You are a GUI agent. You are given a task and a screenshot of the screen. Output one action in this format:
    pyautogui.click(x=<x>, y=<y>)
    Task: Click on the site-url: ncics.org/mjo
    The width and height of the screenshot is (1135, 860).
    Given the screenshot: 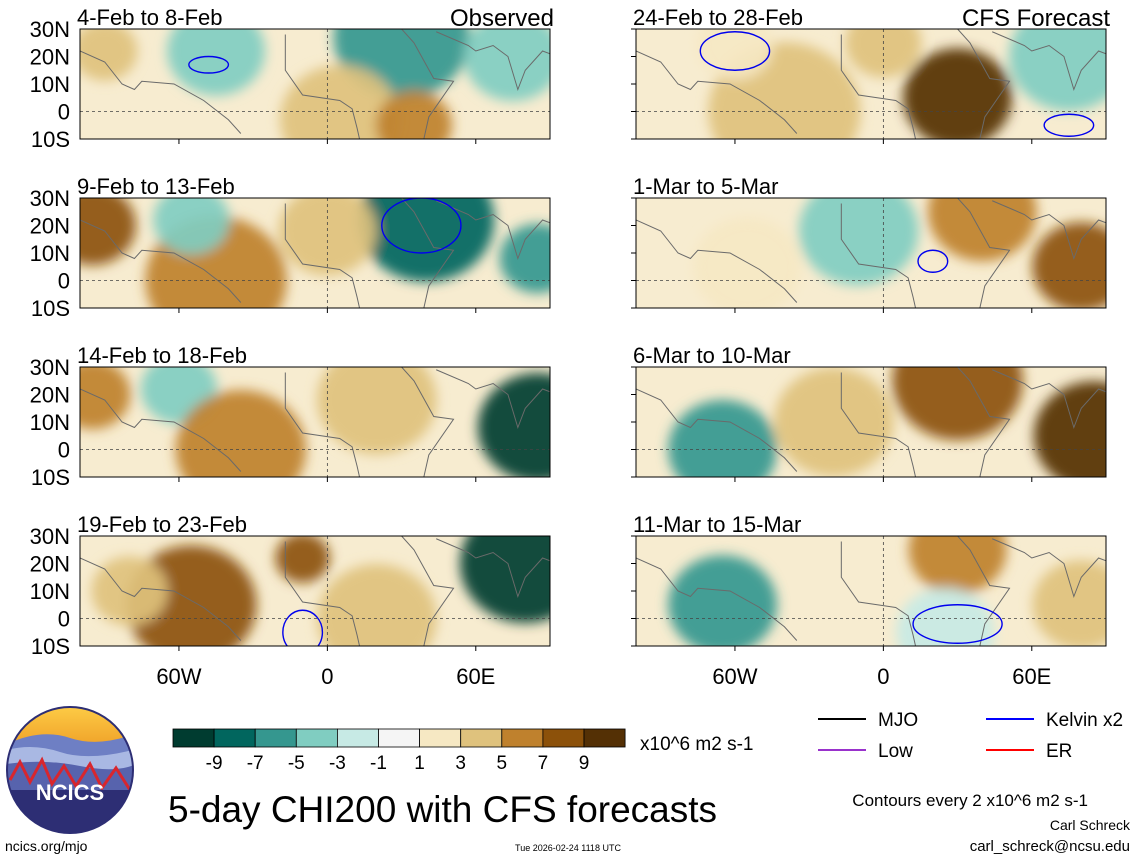 What is the action you would take?
    pyautogui.click(x=46, y=846)
    